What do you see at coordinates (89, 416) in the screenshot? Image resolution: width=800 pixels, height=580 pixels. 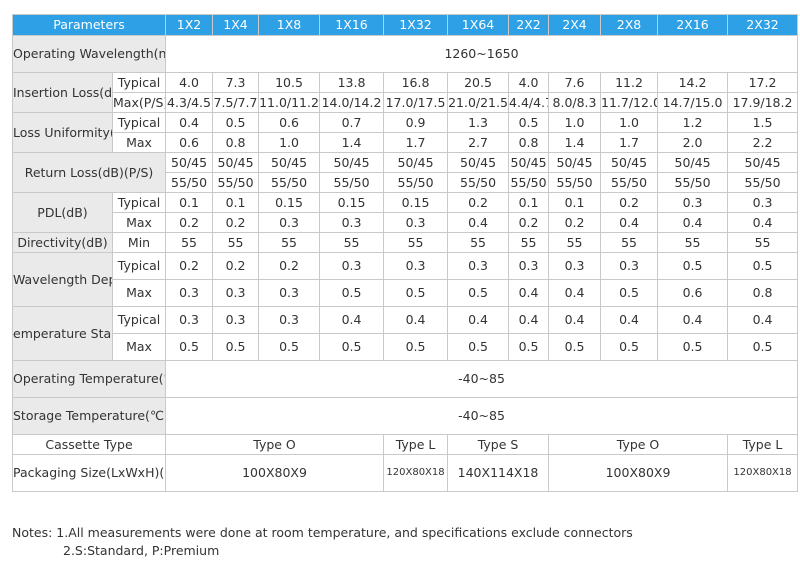 I see `storage-temp-label: Storage Temperature(℃)` at bounding box center [89, 416].